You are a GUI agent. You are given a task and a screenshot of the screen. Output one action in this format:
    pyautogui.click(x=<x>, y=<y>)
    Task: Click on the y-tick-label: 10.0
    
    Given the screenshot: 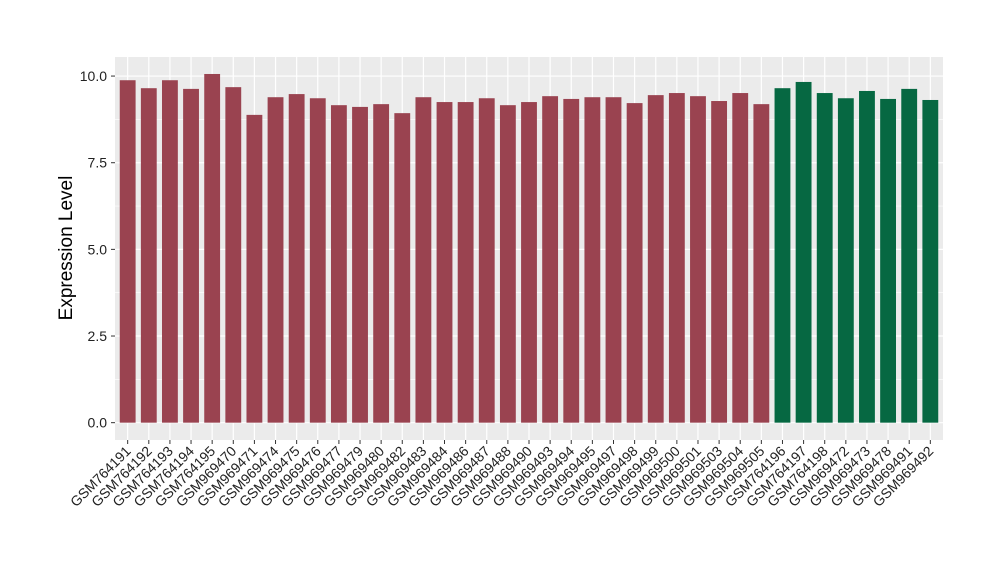 What is the action you would take?
    pyautogui.click(x=93, y=76)
    